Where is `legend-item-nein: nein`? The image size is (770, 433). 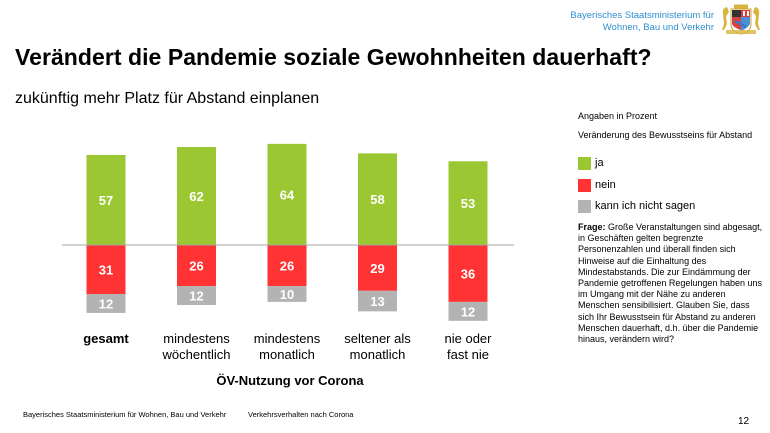
legend-item-nein: nein is located at coordinates (597, 185).